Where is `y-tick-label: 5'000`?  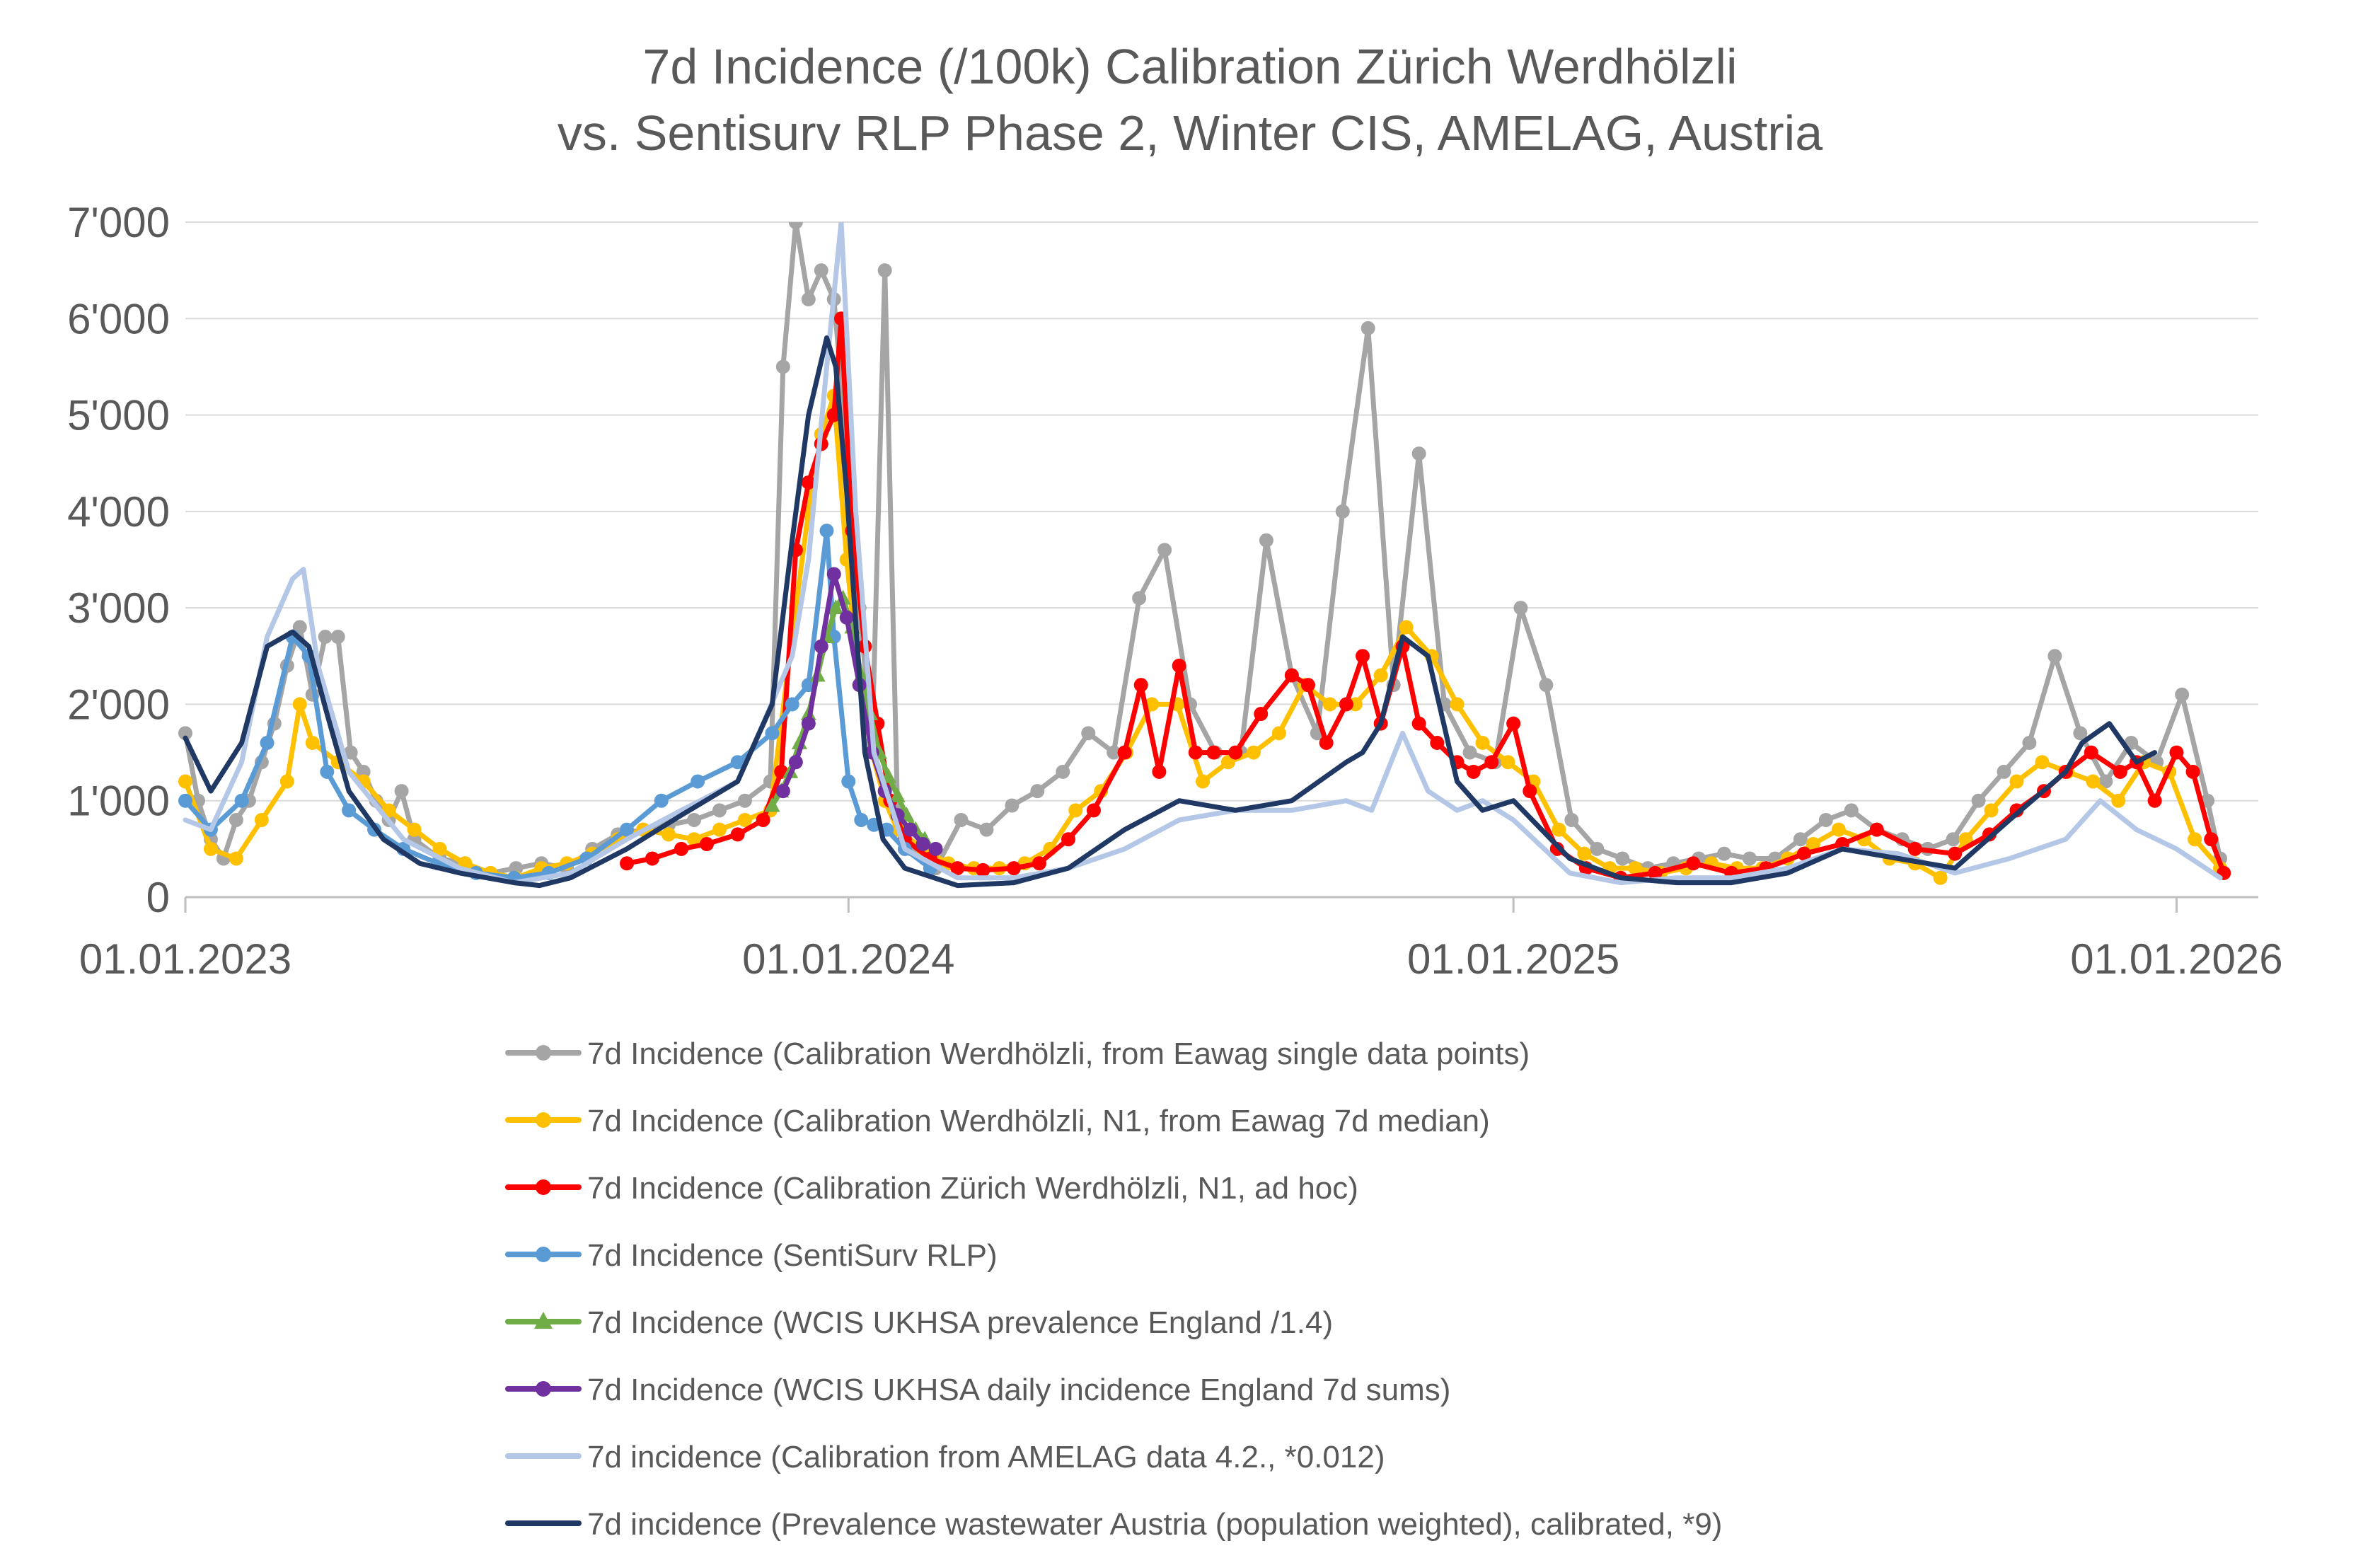 y-tick-label: 5'000 is located at coordinates (119, 415).